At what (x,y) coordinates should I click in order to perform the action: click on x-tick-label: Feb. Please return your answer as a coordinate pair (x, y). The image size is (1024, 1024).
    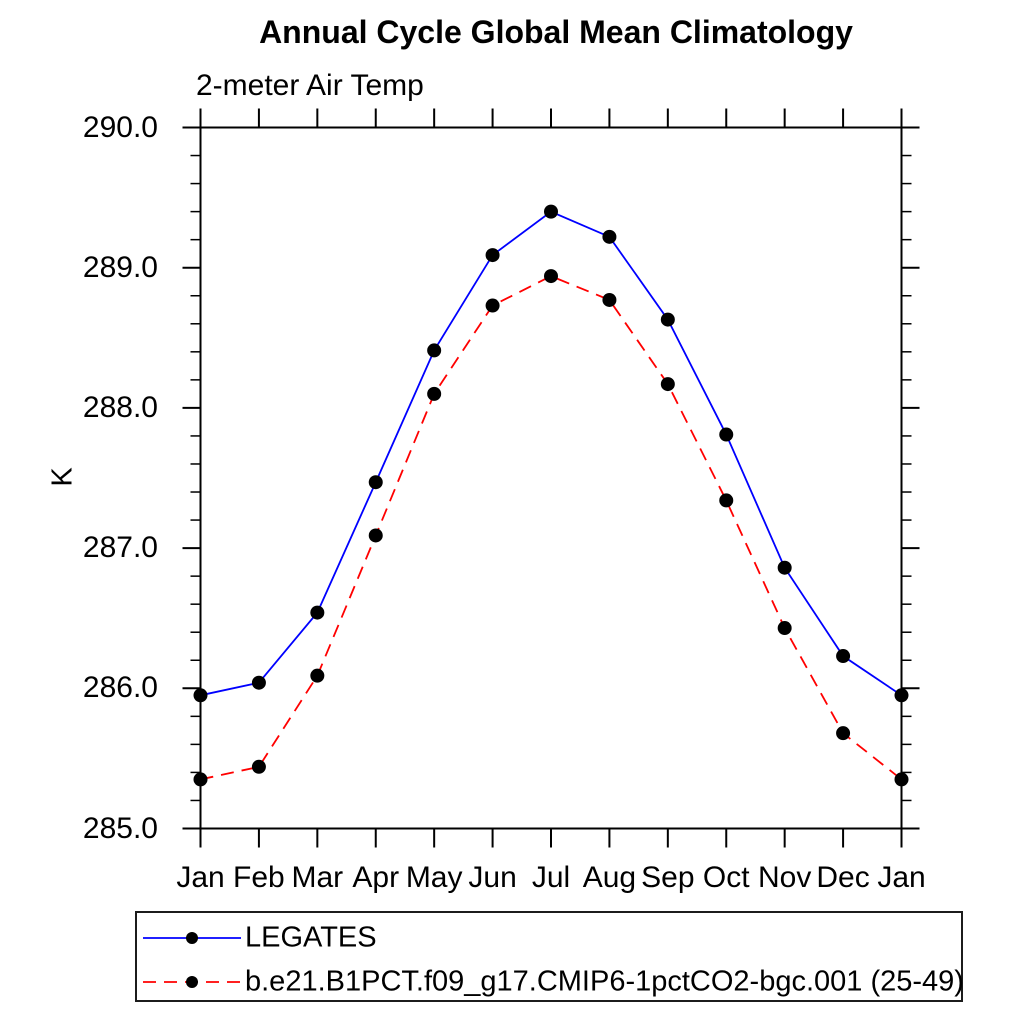
    Looking at the image, I should click on (259, 877).